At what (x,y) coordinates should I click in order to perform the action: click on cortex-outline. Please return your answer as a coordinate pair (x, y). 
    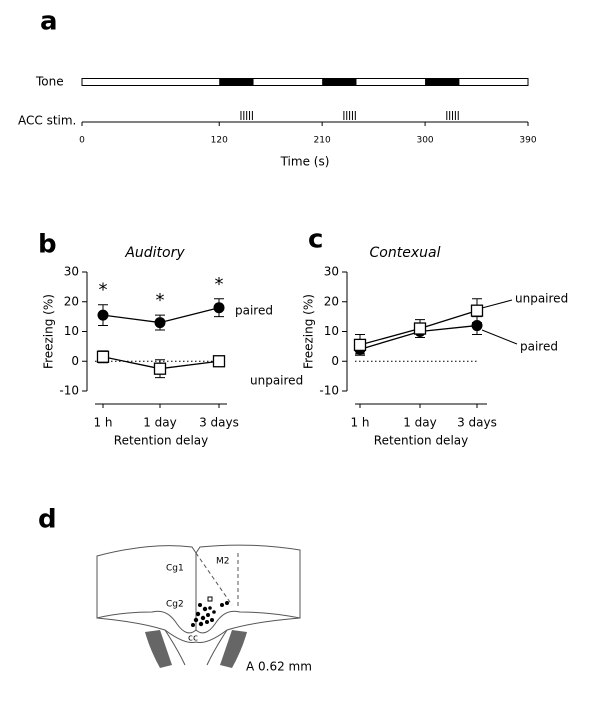
    Looking at the image, I should click on (198, 589).